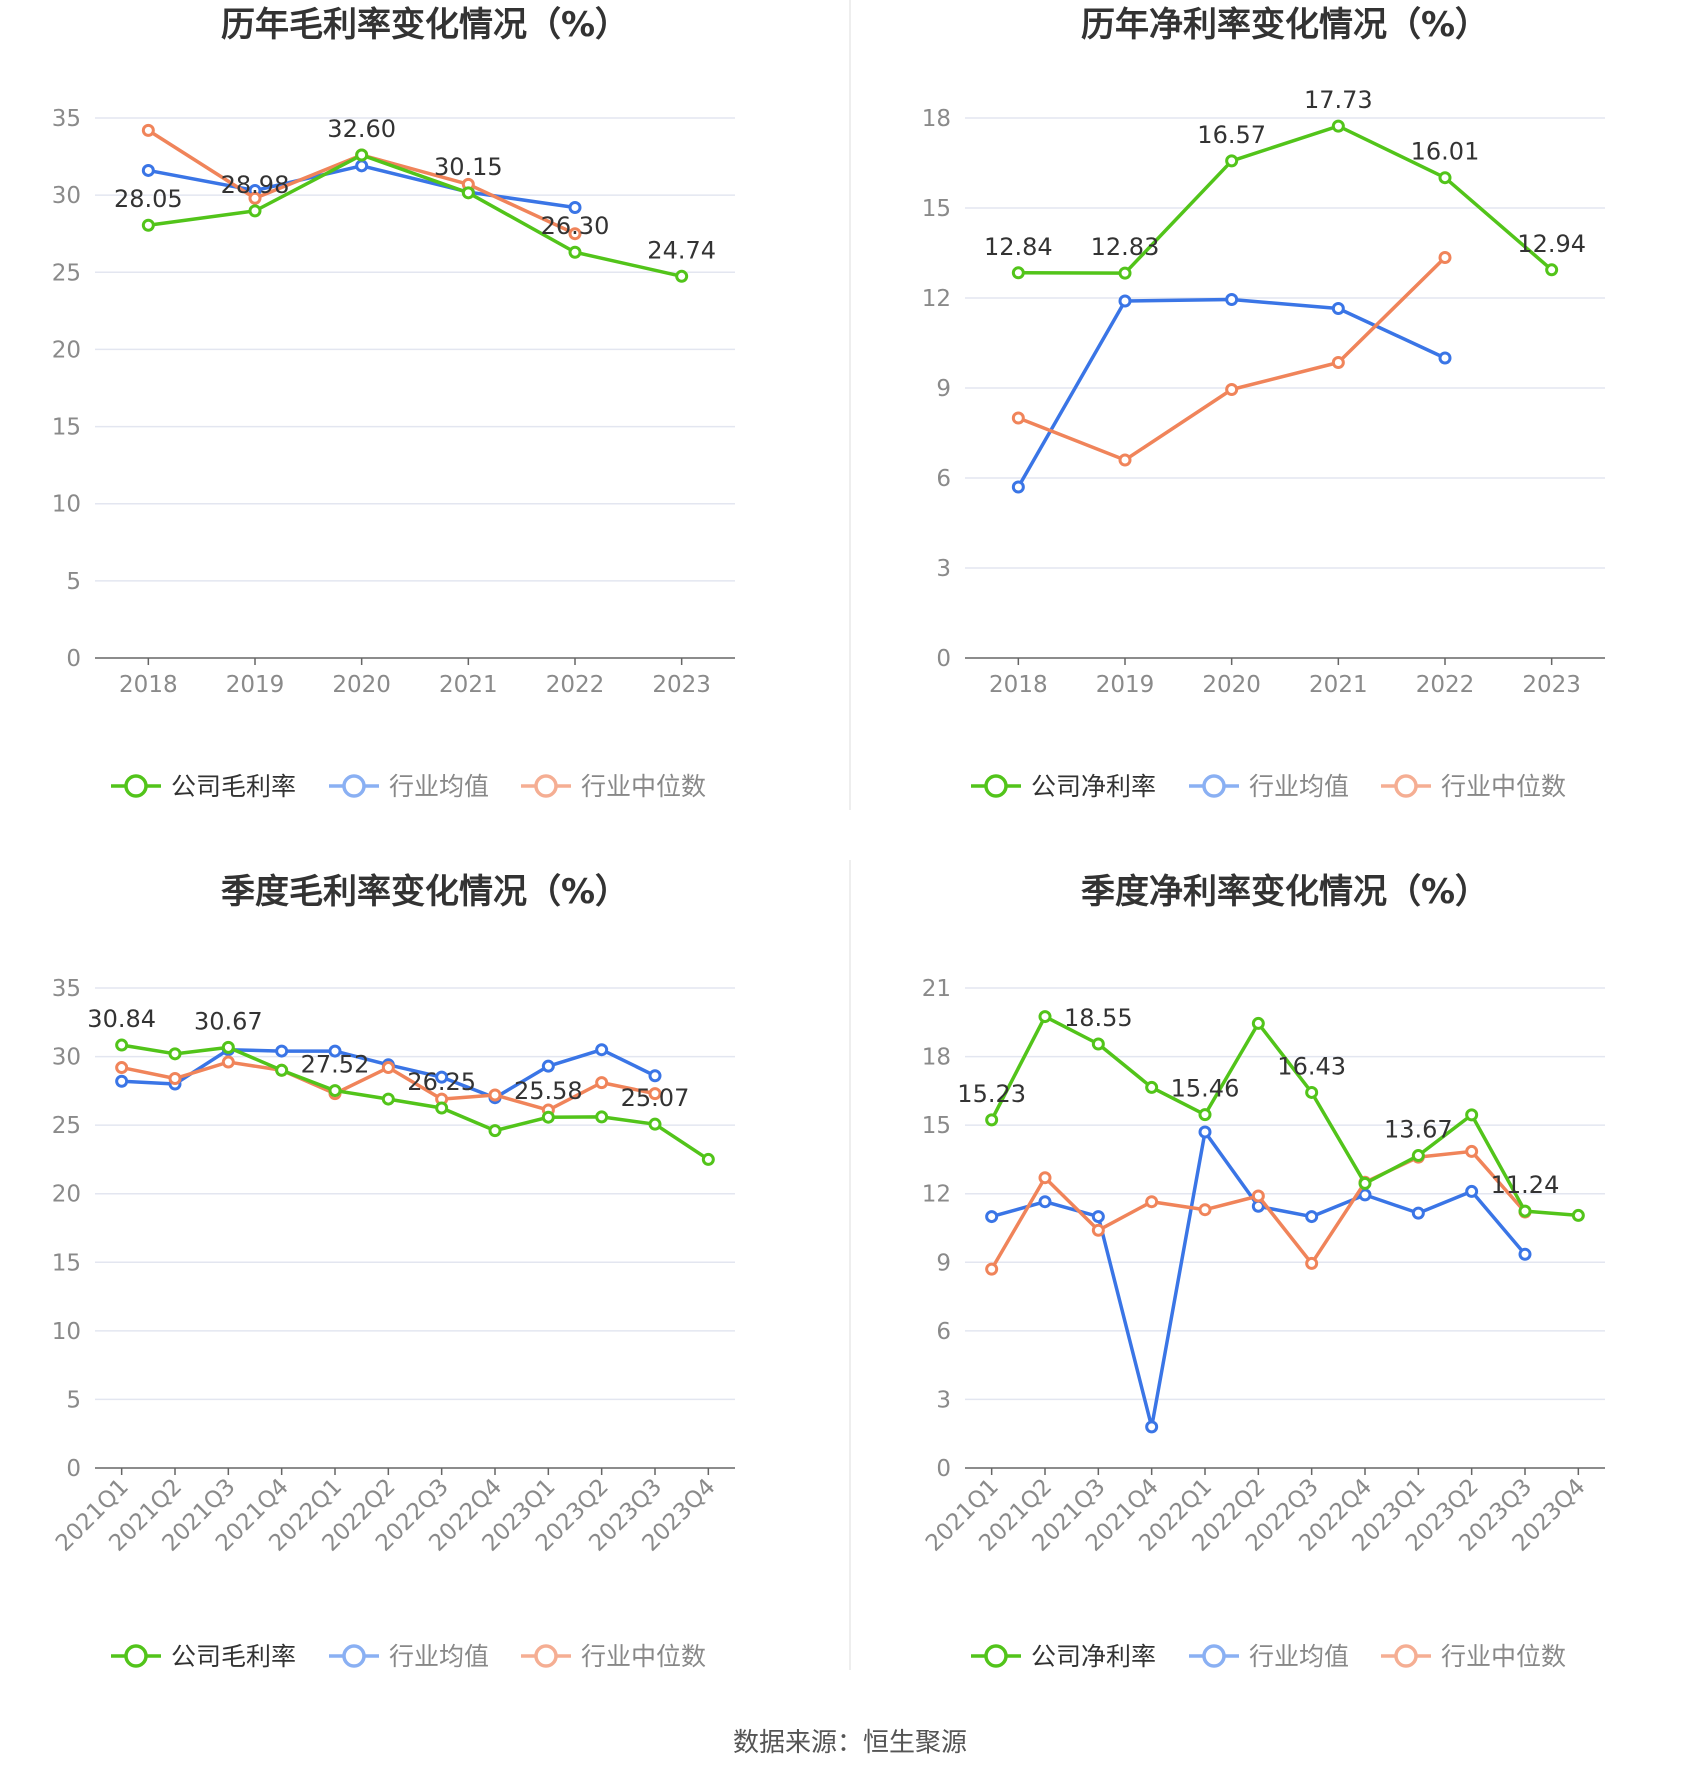  Describe the element at coordinates (575, 226) in the screenshot. I see `data-label: 26.30` at that location.